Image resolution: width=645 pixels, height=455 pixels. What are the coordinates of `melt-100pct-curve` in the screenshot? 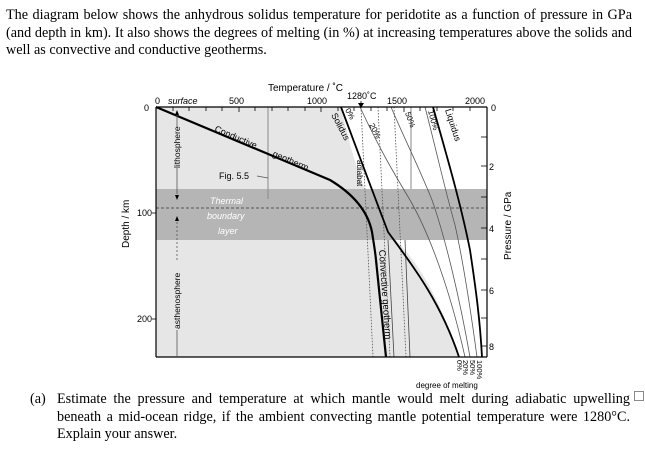 It's located at (451, 232).